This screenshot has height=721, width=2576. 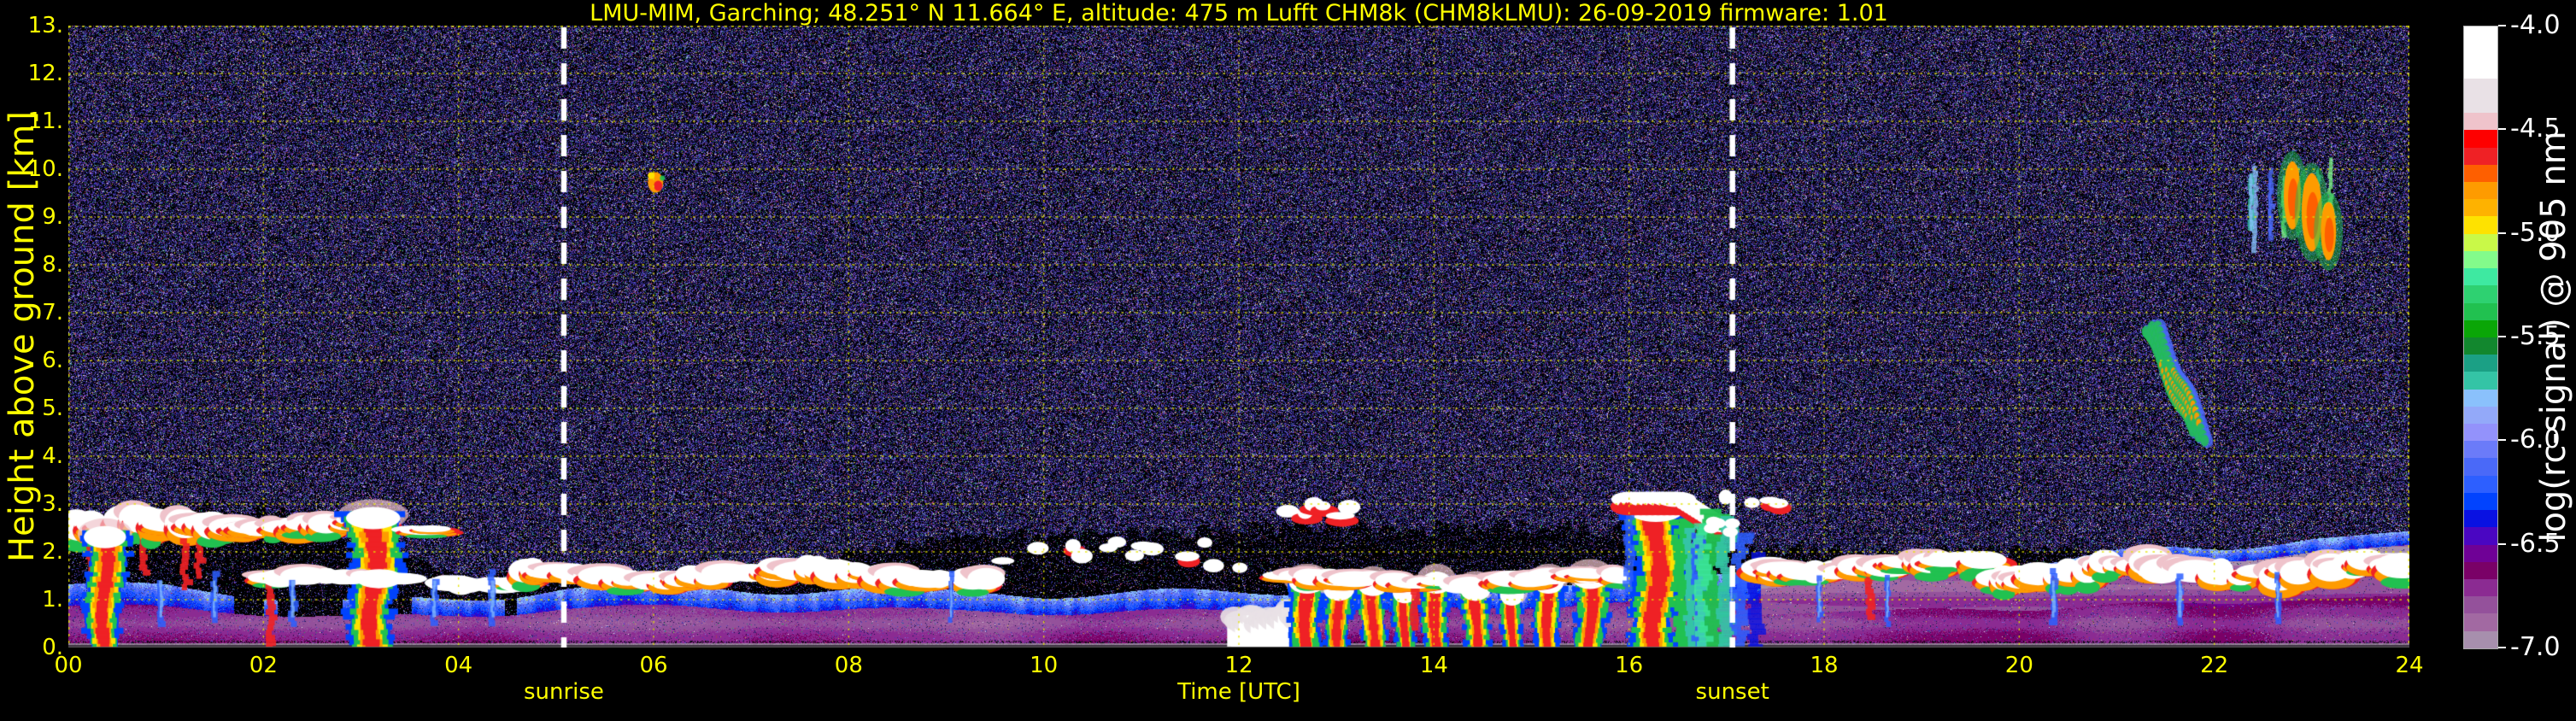 I want to click on y-tick-label: 6., so click(x=52, y=360).